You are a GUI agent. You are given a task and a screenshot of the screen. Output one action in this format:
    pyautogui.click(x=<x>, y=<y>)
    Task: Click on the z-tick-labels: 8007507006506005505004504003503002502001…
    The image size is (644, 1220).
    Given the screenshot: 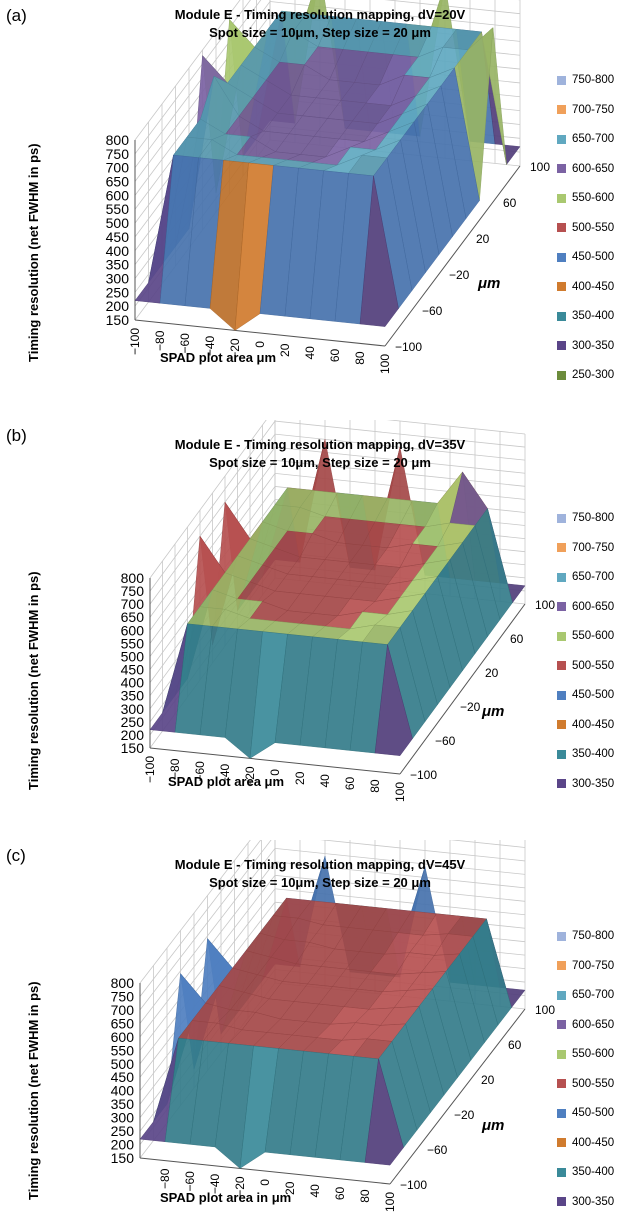 What is the action you would take?
    pyautogui.click(x=118, y=230)
    